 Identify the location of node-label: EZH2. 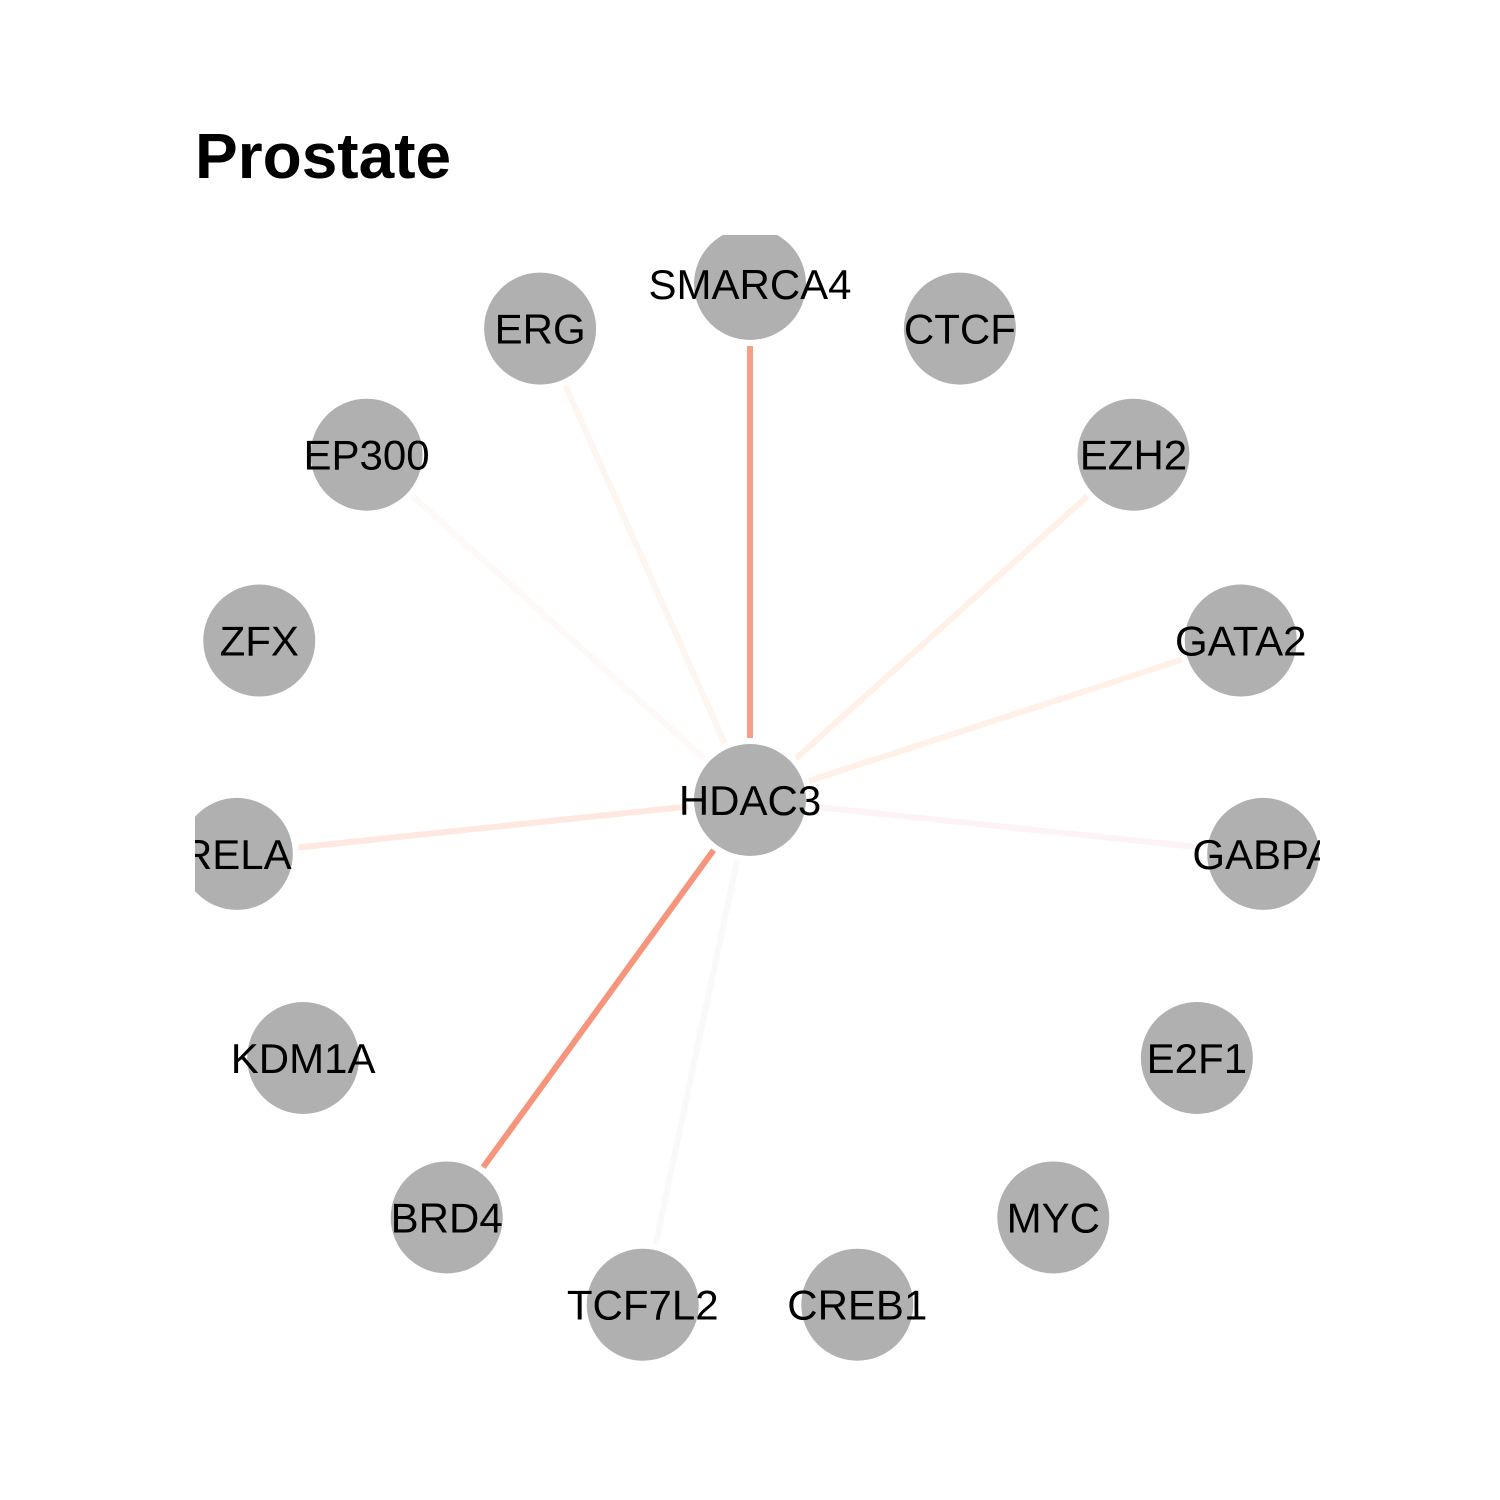
(1133, 455).